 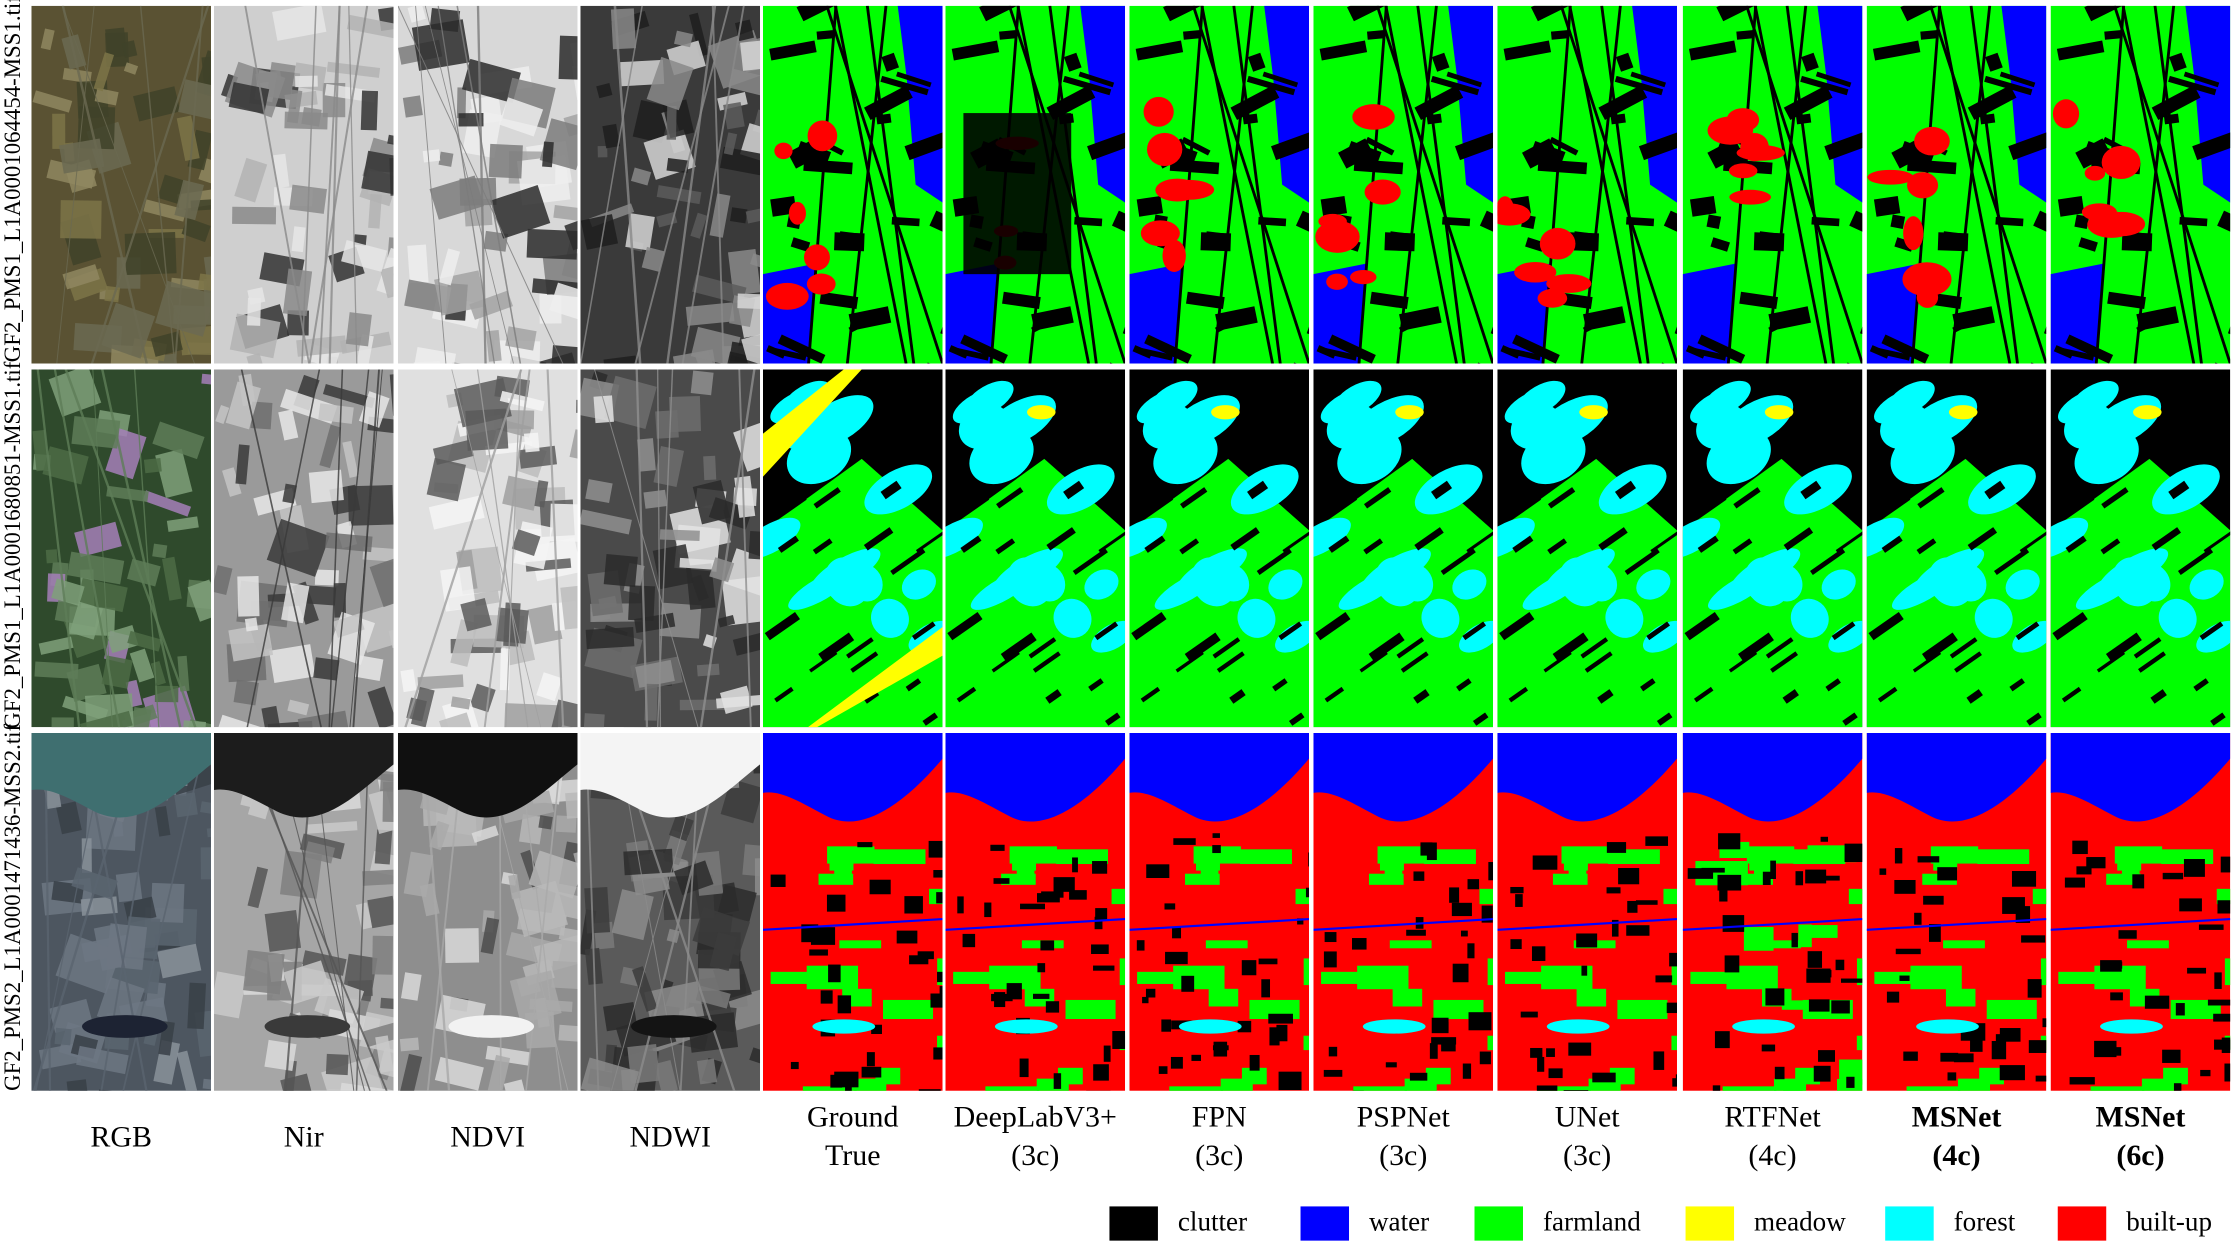 What do you see at coordinates (13, 181) in the screenshot?
I see `row-label: GF2_PMS1_L1A0001064454-MSS1.tif` at bounding box center [13, 181].